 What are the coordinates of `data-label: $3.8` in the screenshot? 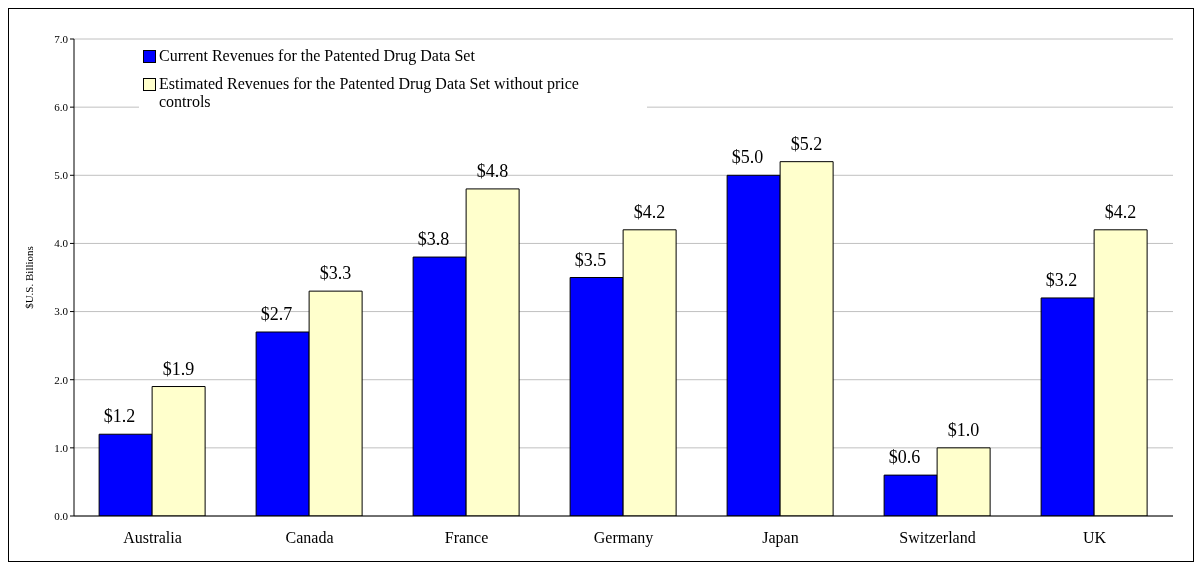 It's located at (433, 239).